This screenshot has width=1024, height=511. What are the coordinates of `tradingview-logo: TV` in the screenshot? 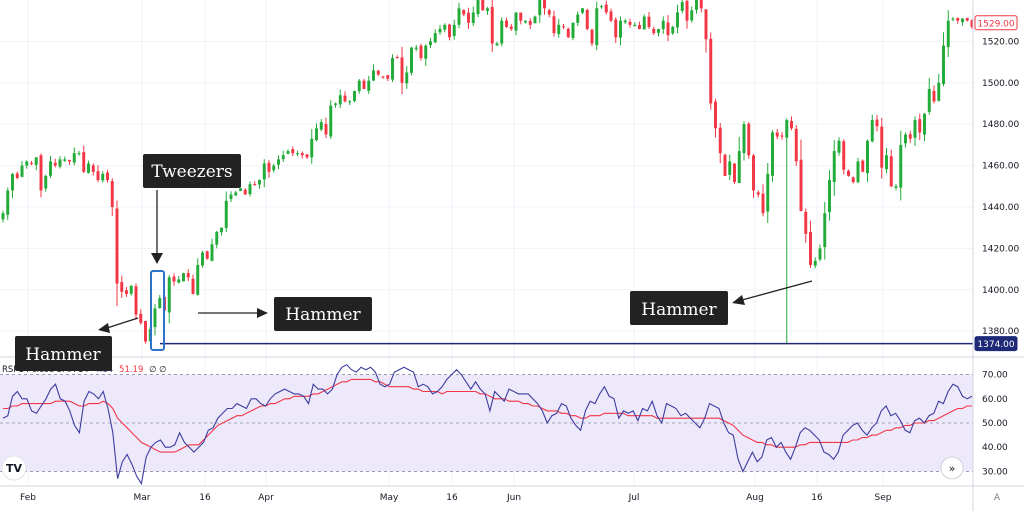 It's located at (14, 468).